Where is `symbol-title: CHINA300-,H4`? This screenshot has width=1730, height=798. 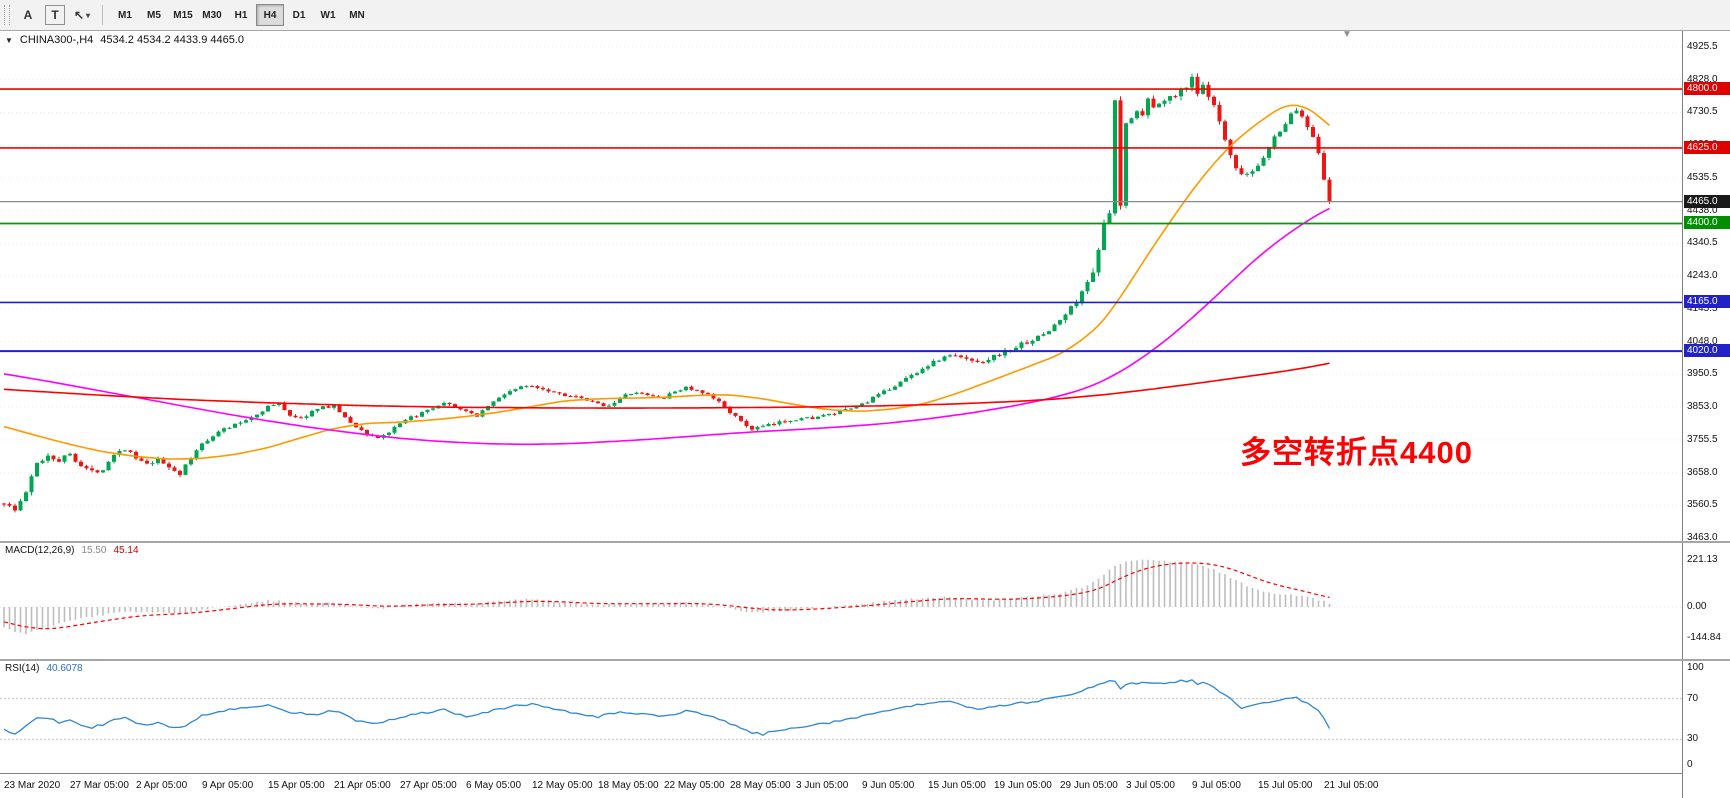
symbol-title: CHINA300-,H4 is located at coordinates (56, 40).